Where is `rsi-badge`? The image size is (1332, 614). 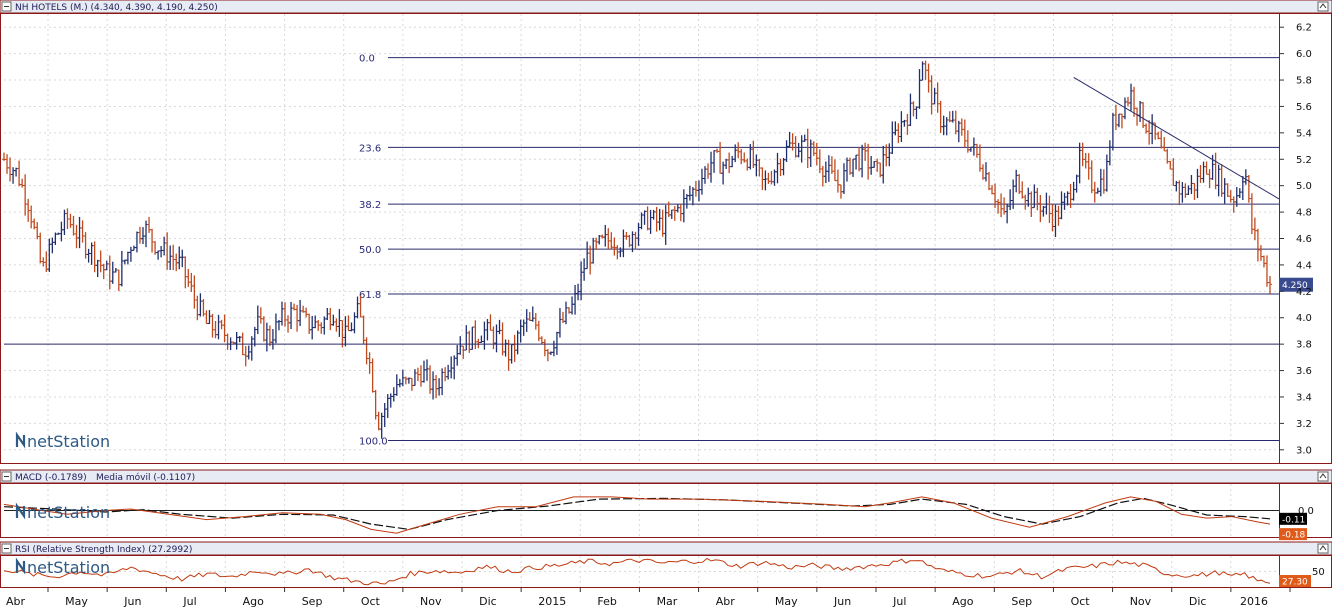 rsi-badge is located at coordinates (1295, 581).